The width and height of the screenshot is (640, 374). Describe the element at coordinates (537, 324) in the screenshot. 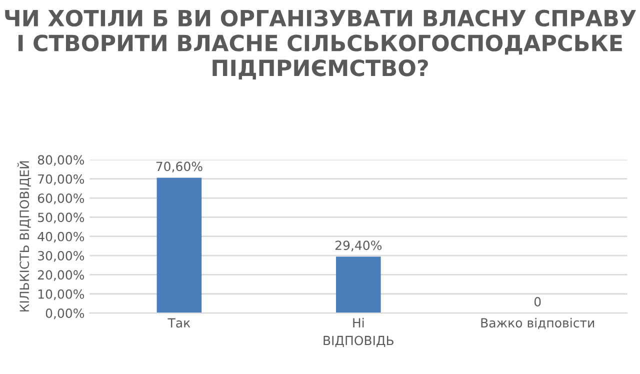

I see `x-tick-label: Важко відповісти` at that location.